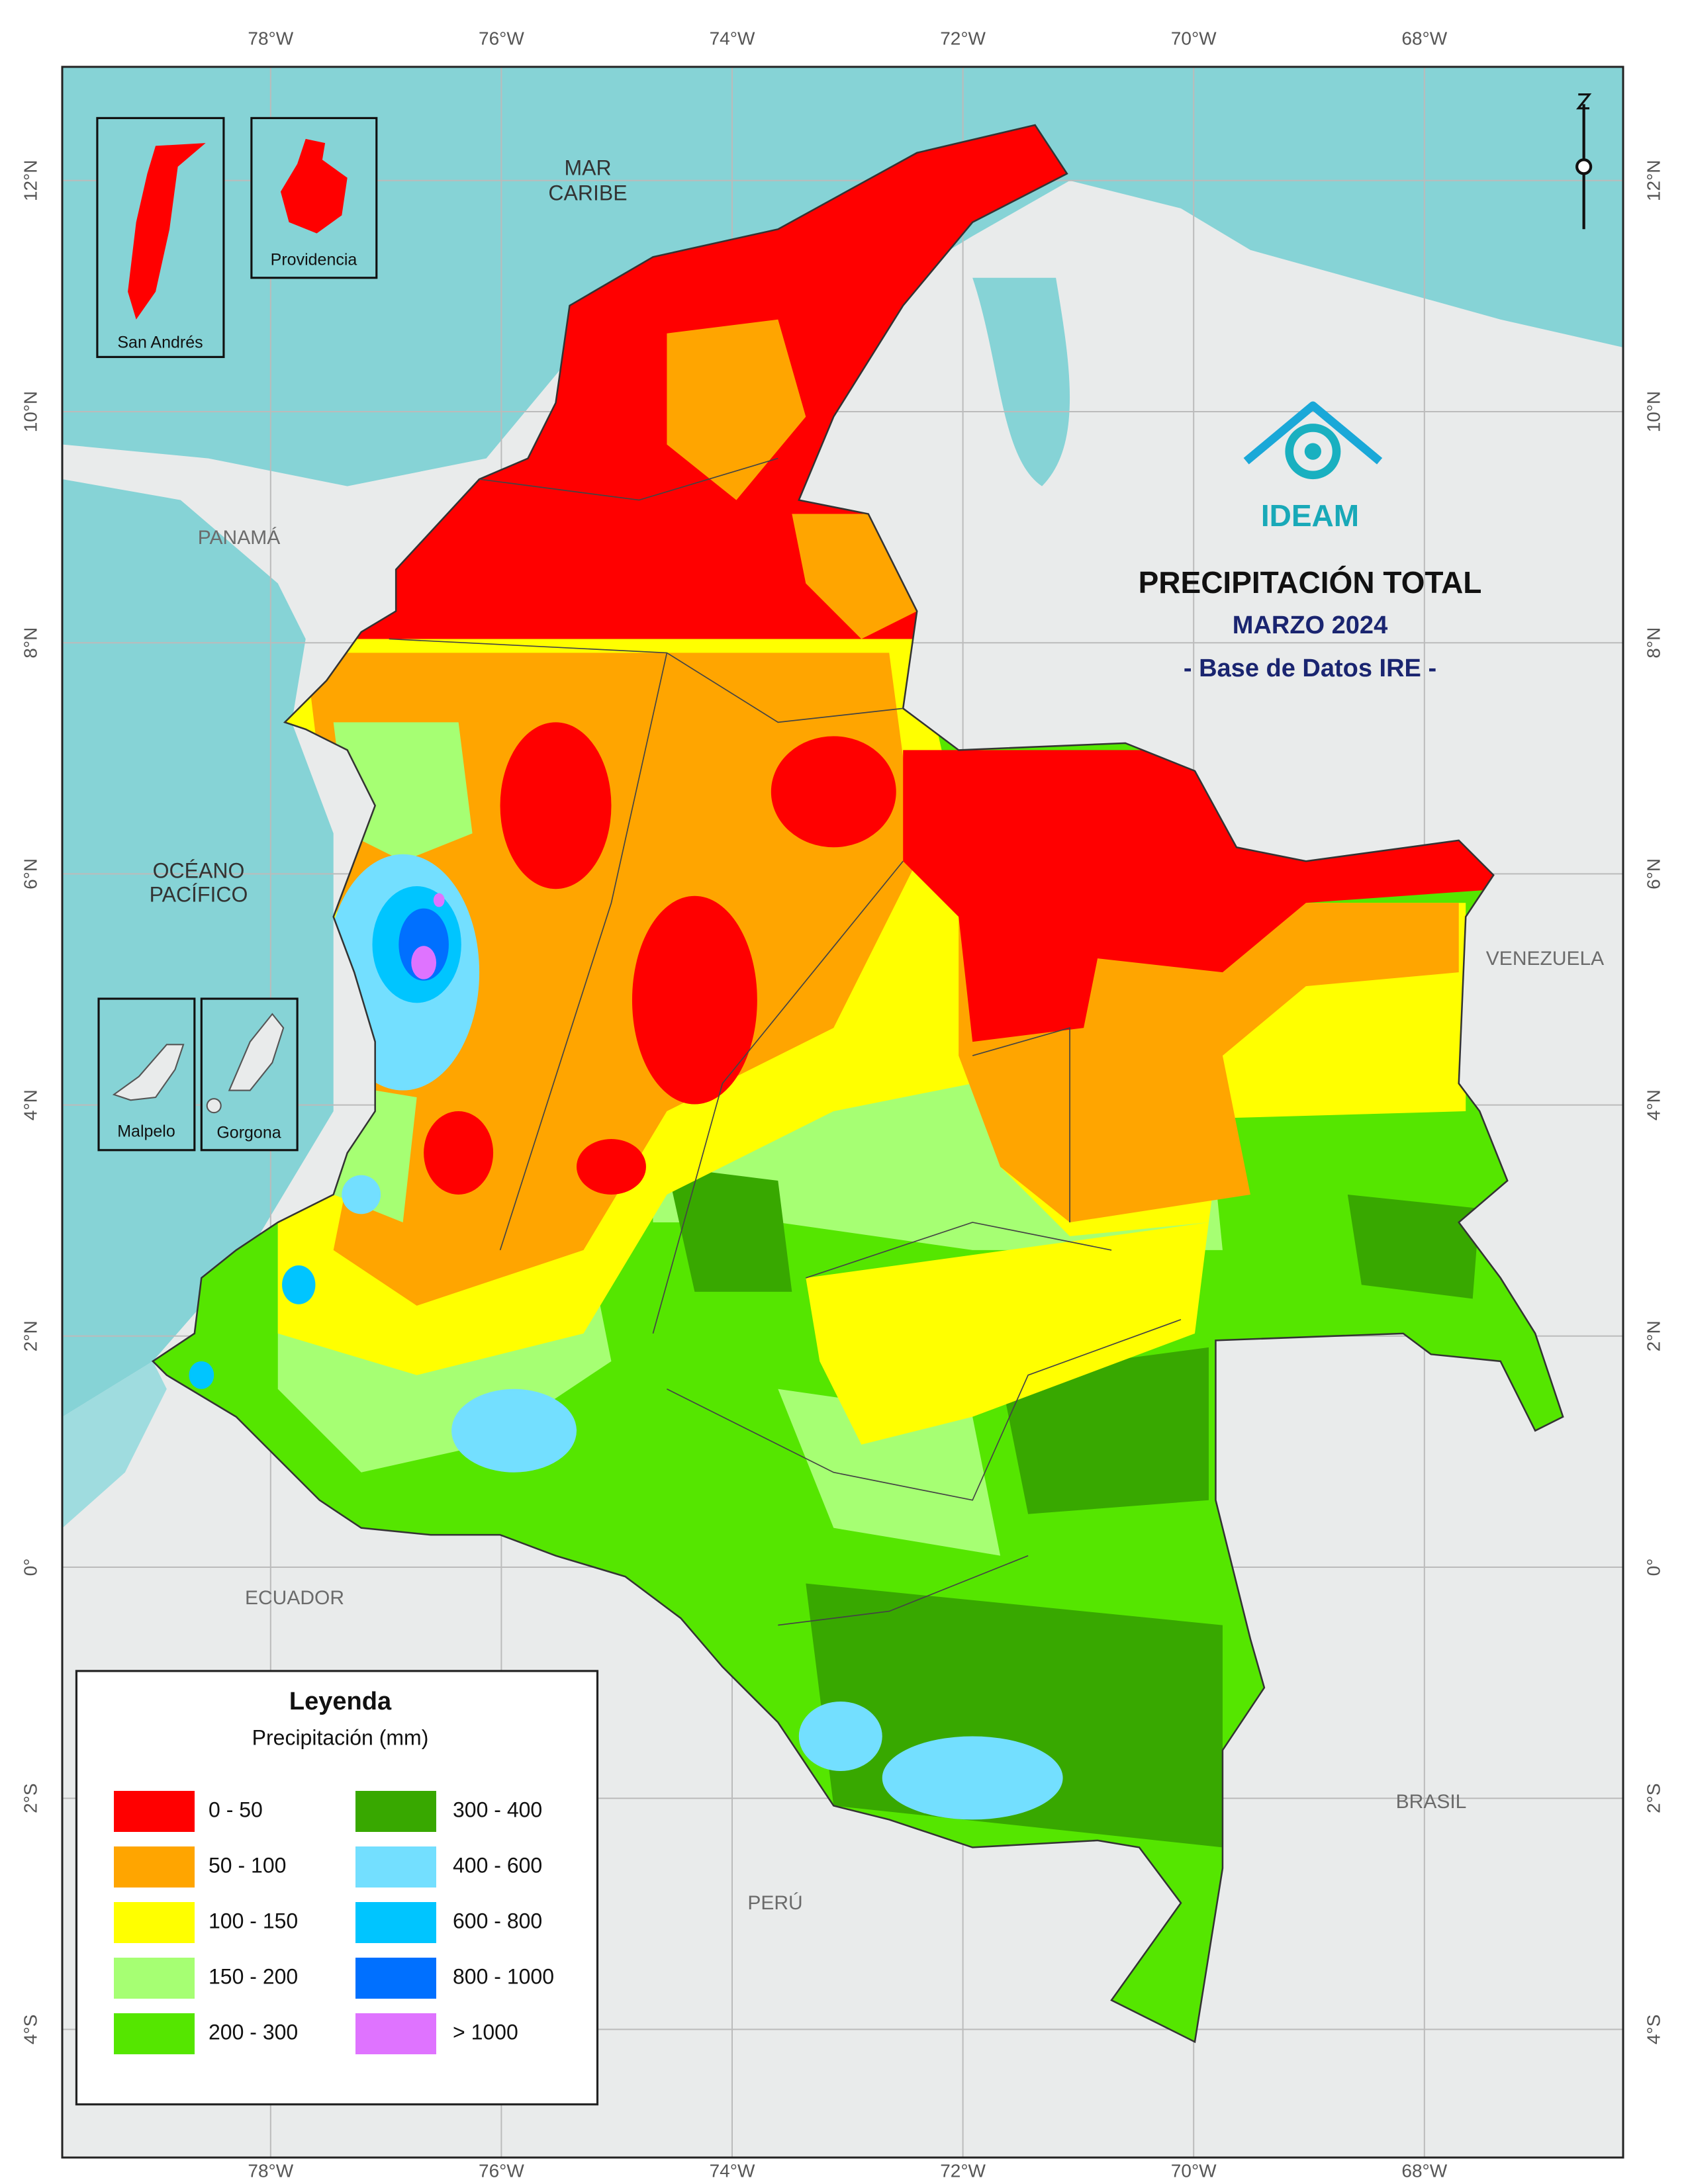 This screenshot has height=2184, width=1688. Describe the element at coordinates (587, 193) in the screenshot. I see `sea-label: CARIBE` at that location.